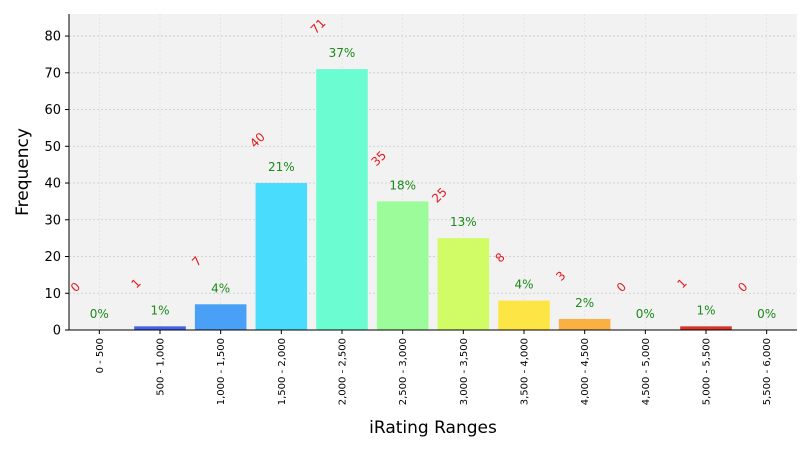 The height and width of the screenshot is (450, 810). Describe the element at coordinates (342, 53) in the screenshot. I see `percent-label: 37%` at that location.